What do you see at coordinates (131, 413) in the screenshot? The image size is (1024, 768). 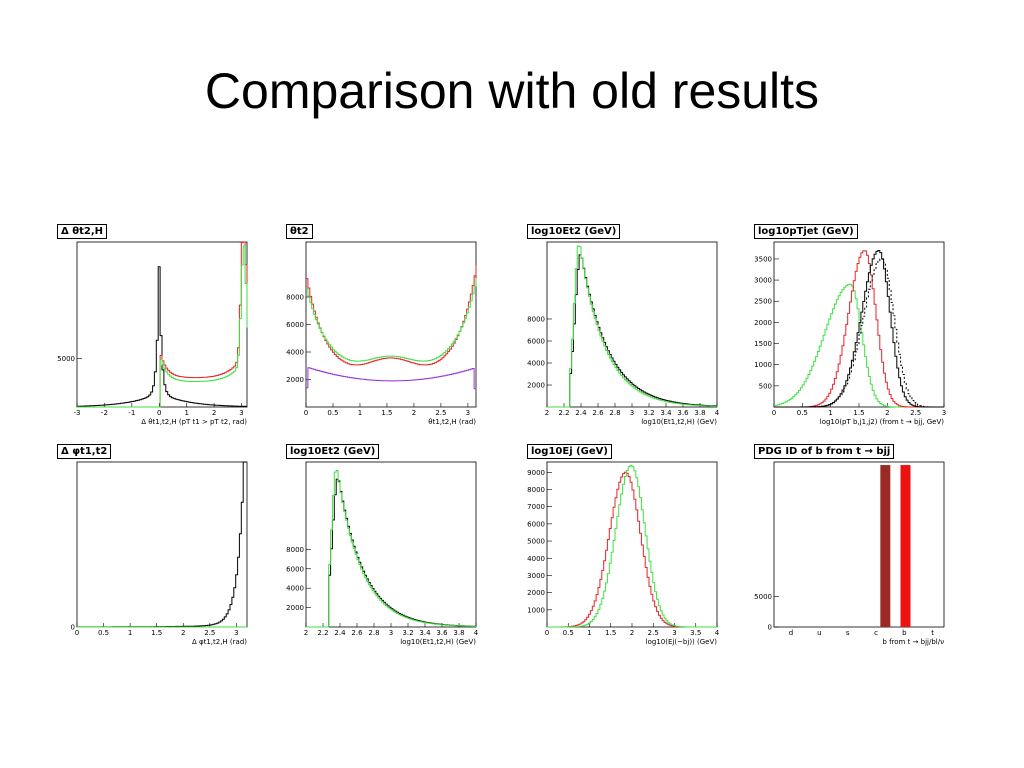 I see `x-tick-label: -1` at bounding box center [131, 413].